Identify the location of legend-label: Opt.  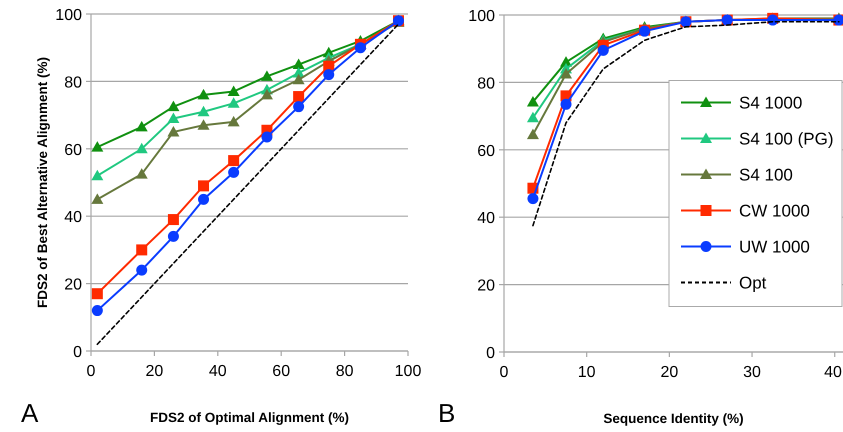
(753, 283).